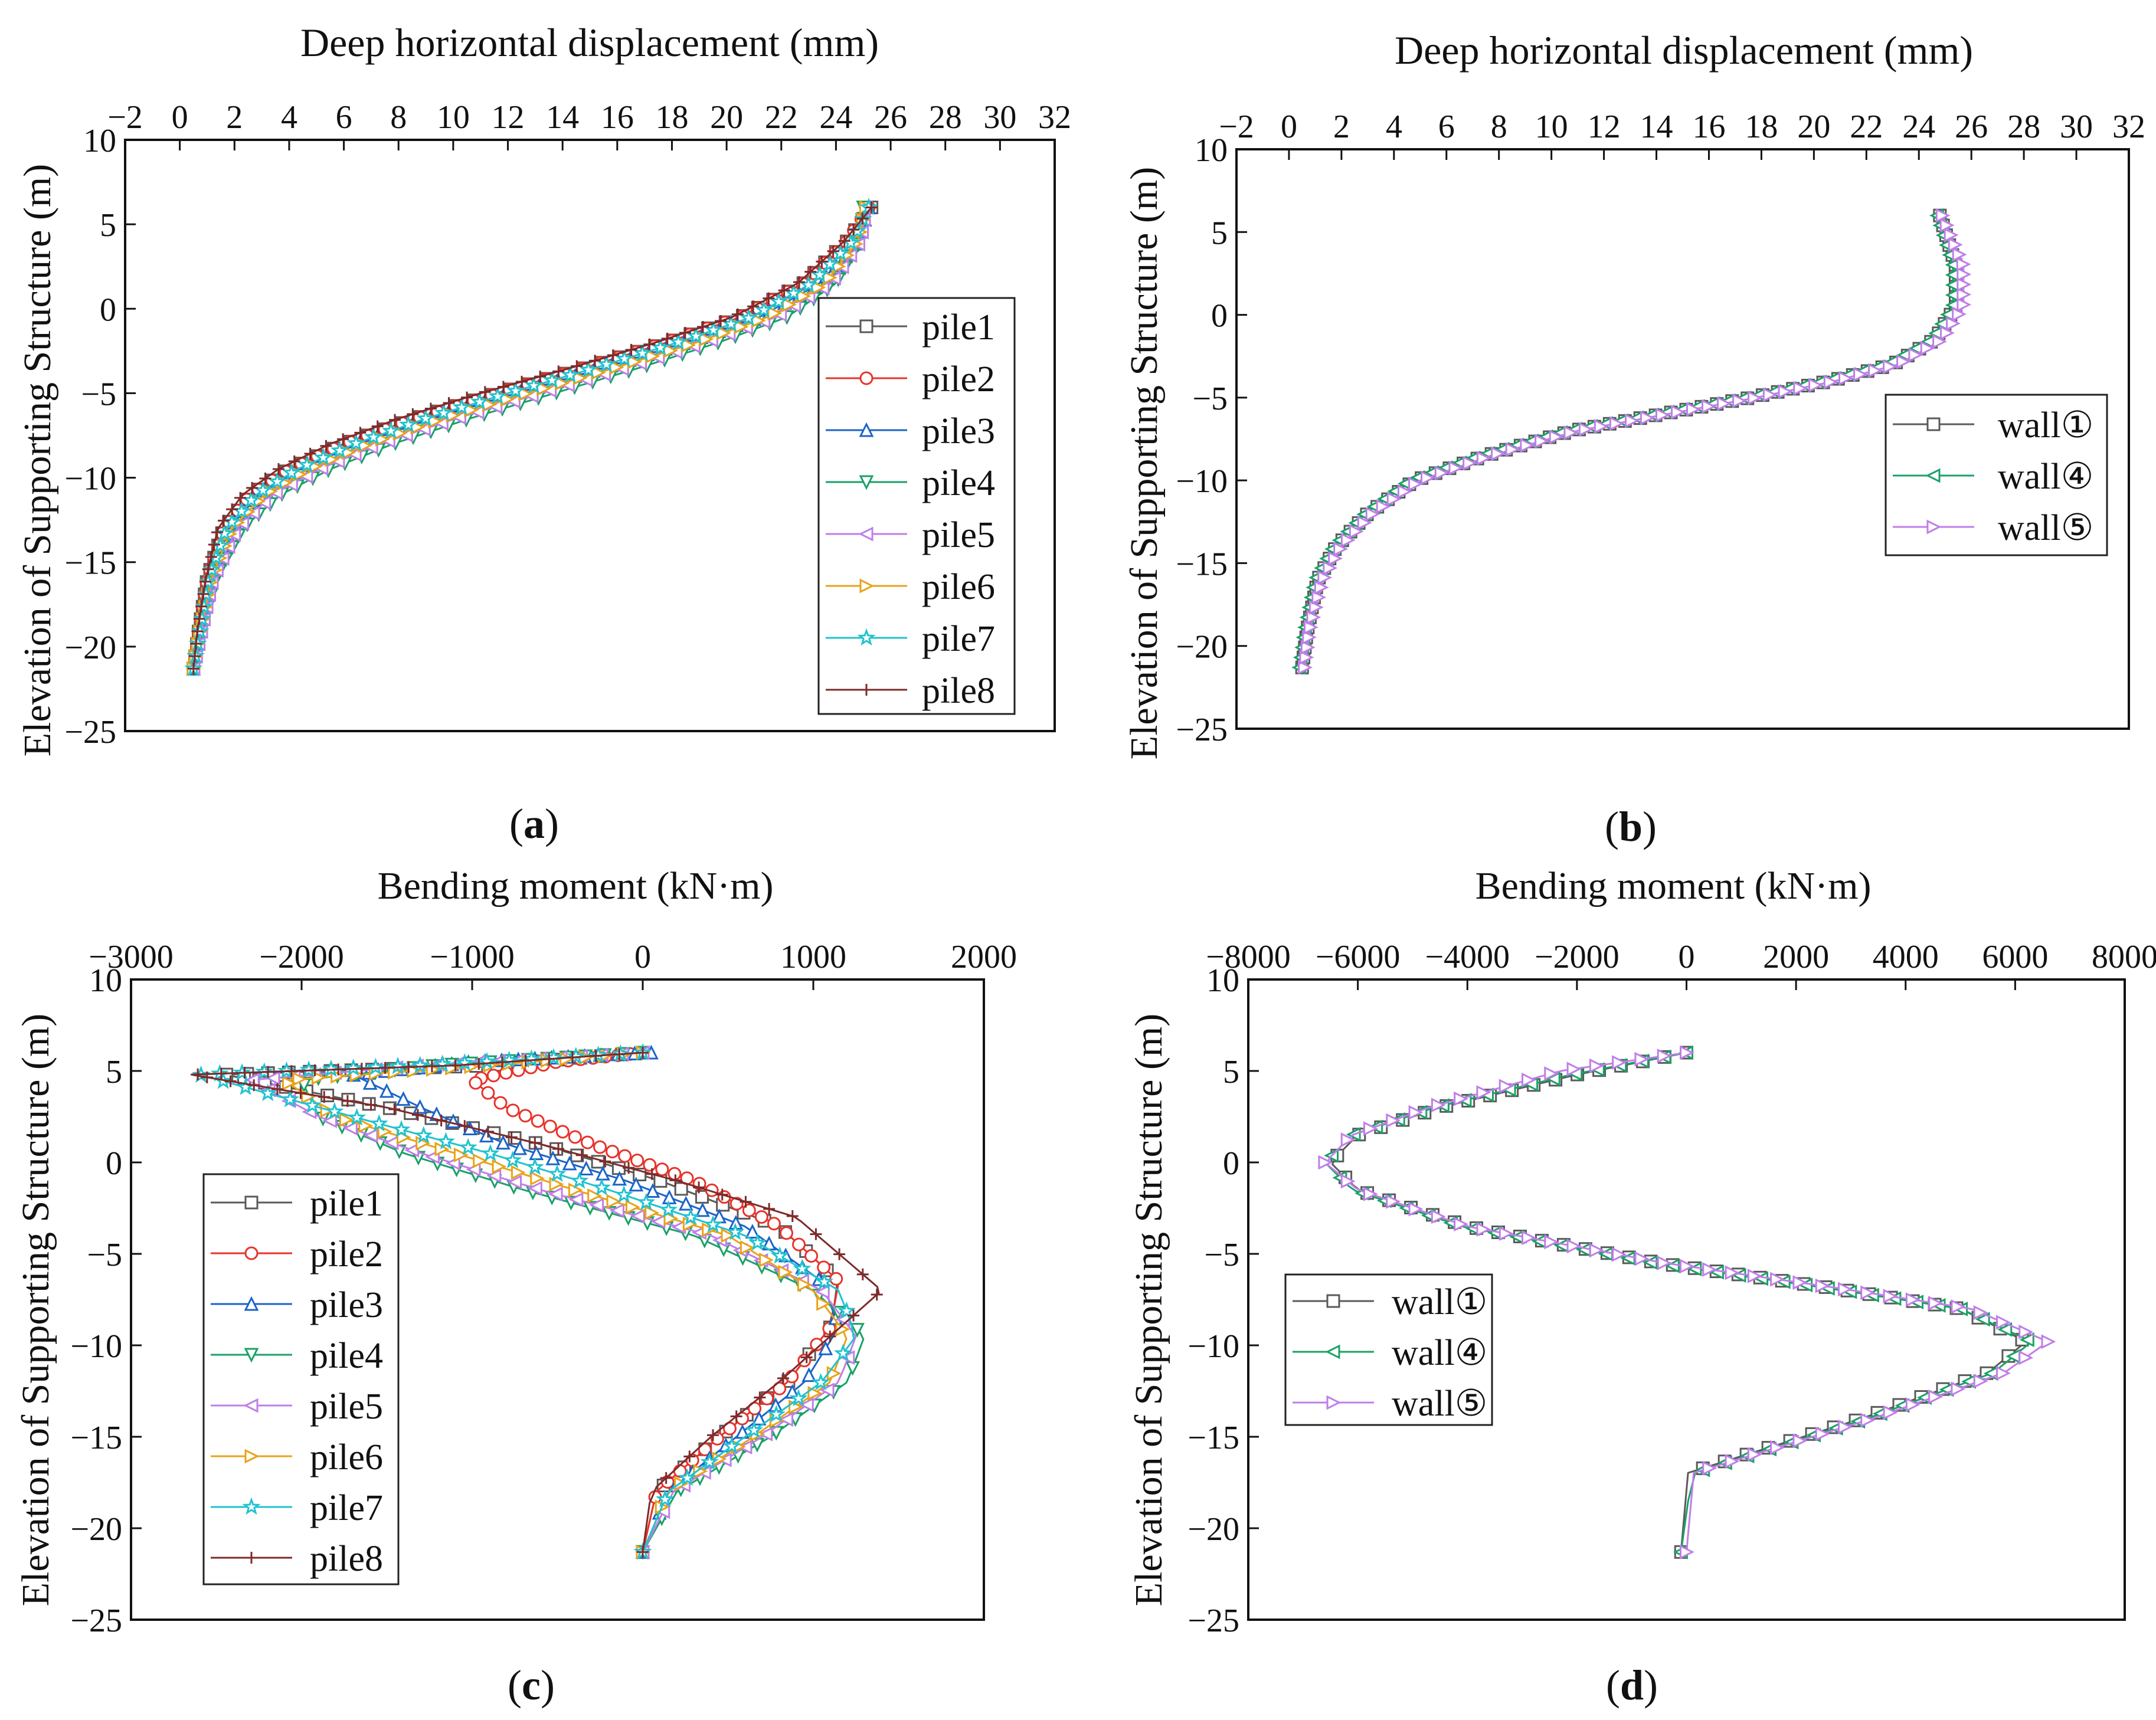 The image size is (2156, 1720). What do you see at coordinates (1499, 127) in the screenshot?
I see `x-tick-label: 8` at bounding box center [1499, 127].